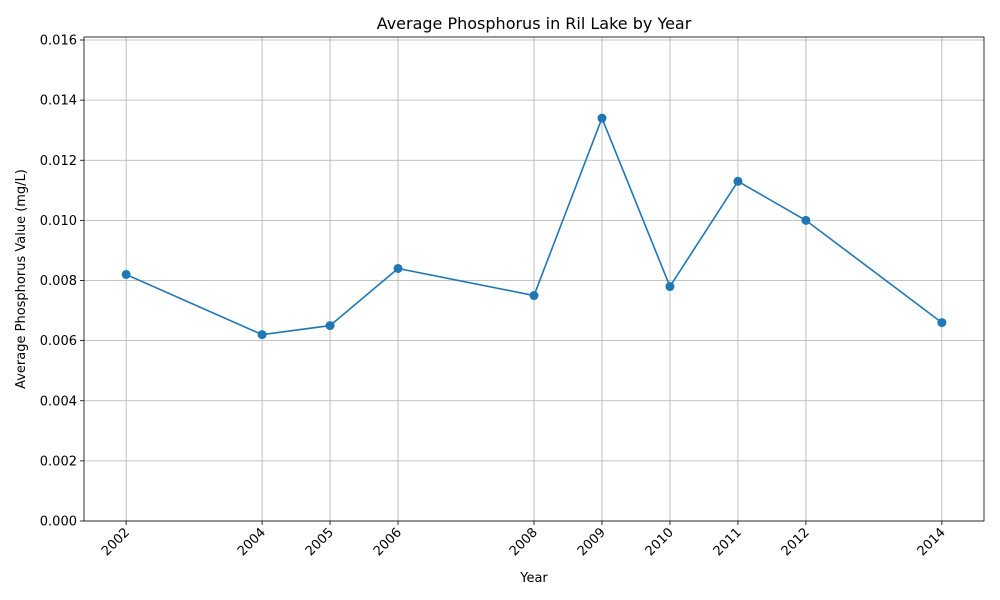 The height and width of the screenshot is (600, 1000). I want to click on y-tick-label: 0.008, so click(58, 281).